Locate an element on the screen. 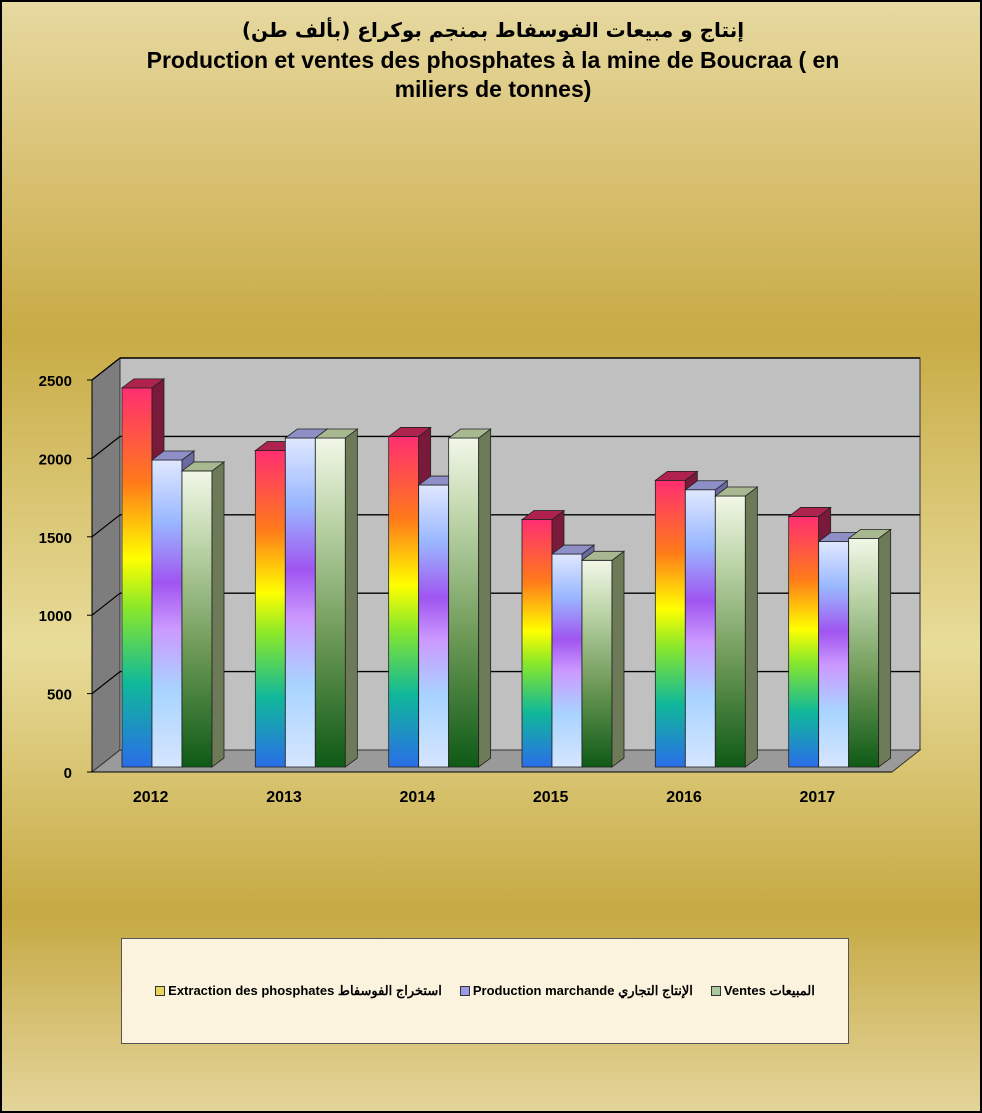 The width and height of the screenshot is (982, 1113). x-tick-label: 2016 is located at coordinates (684, 797).